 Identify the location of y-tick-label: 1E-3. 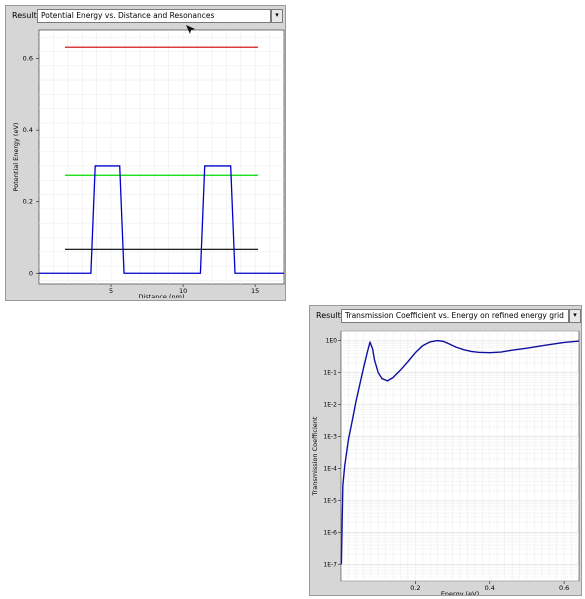
(330, 436).